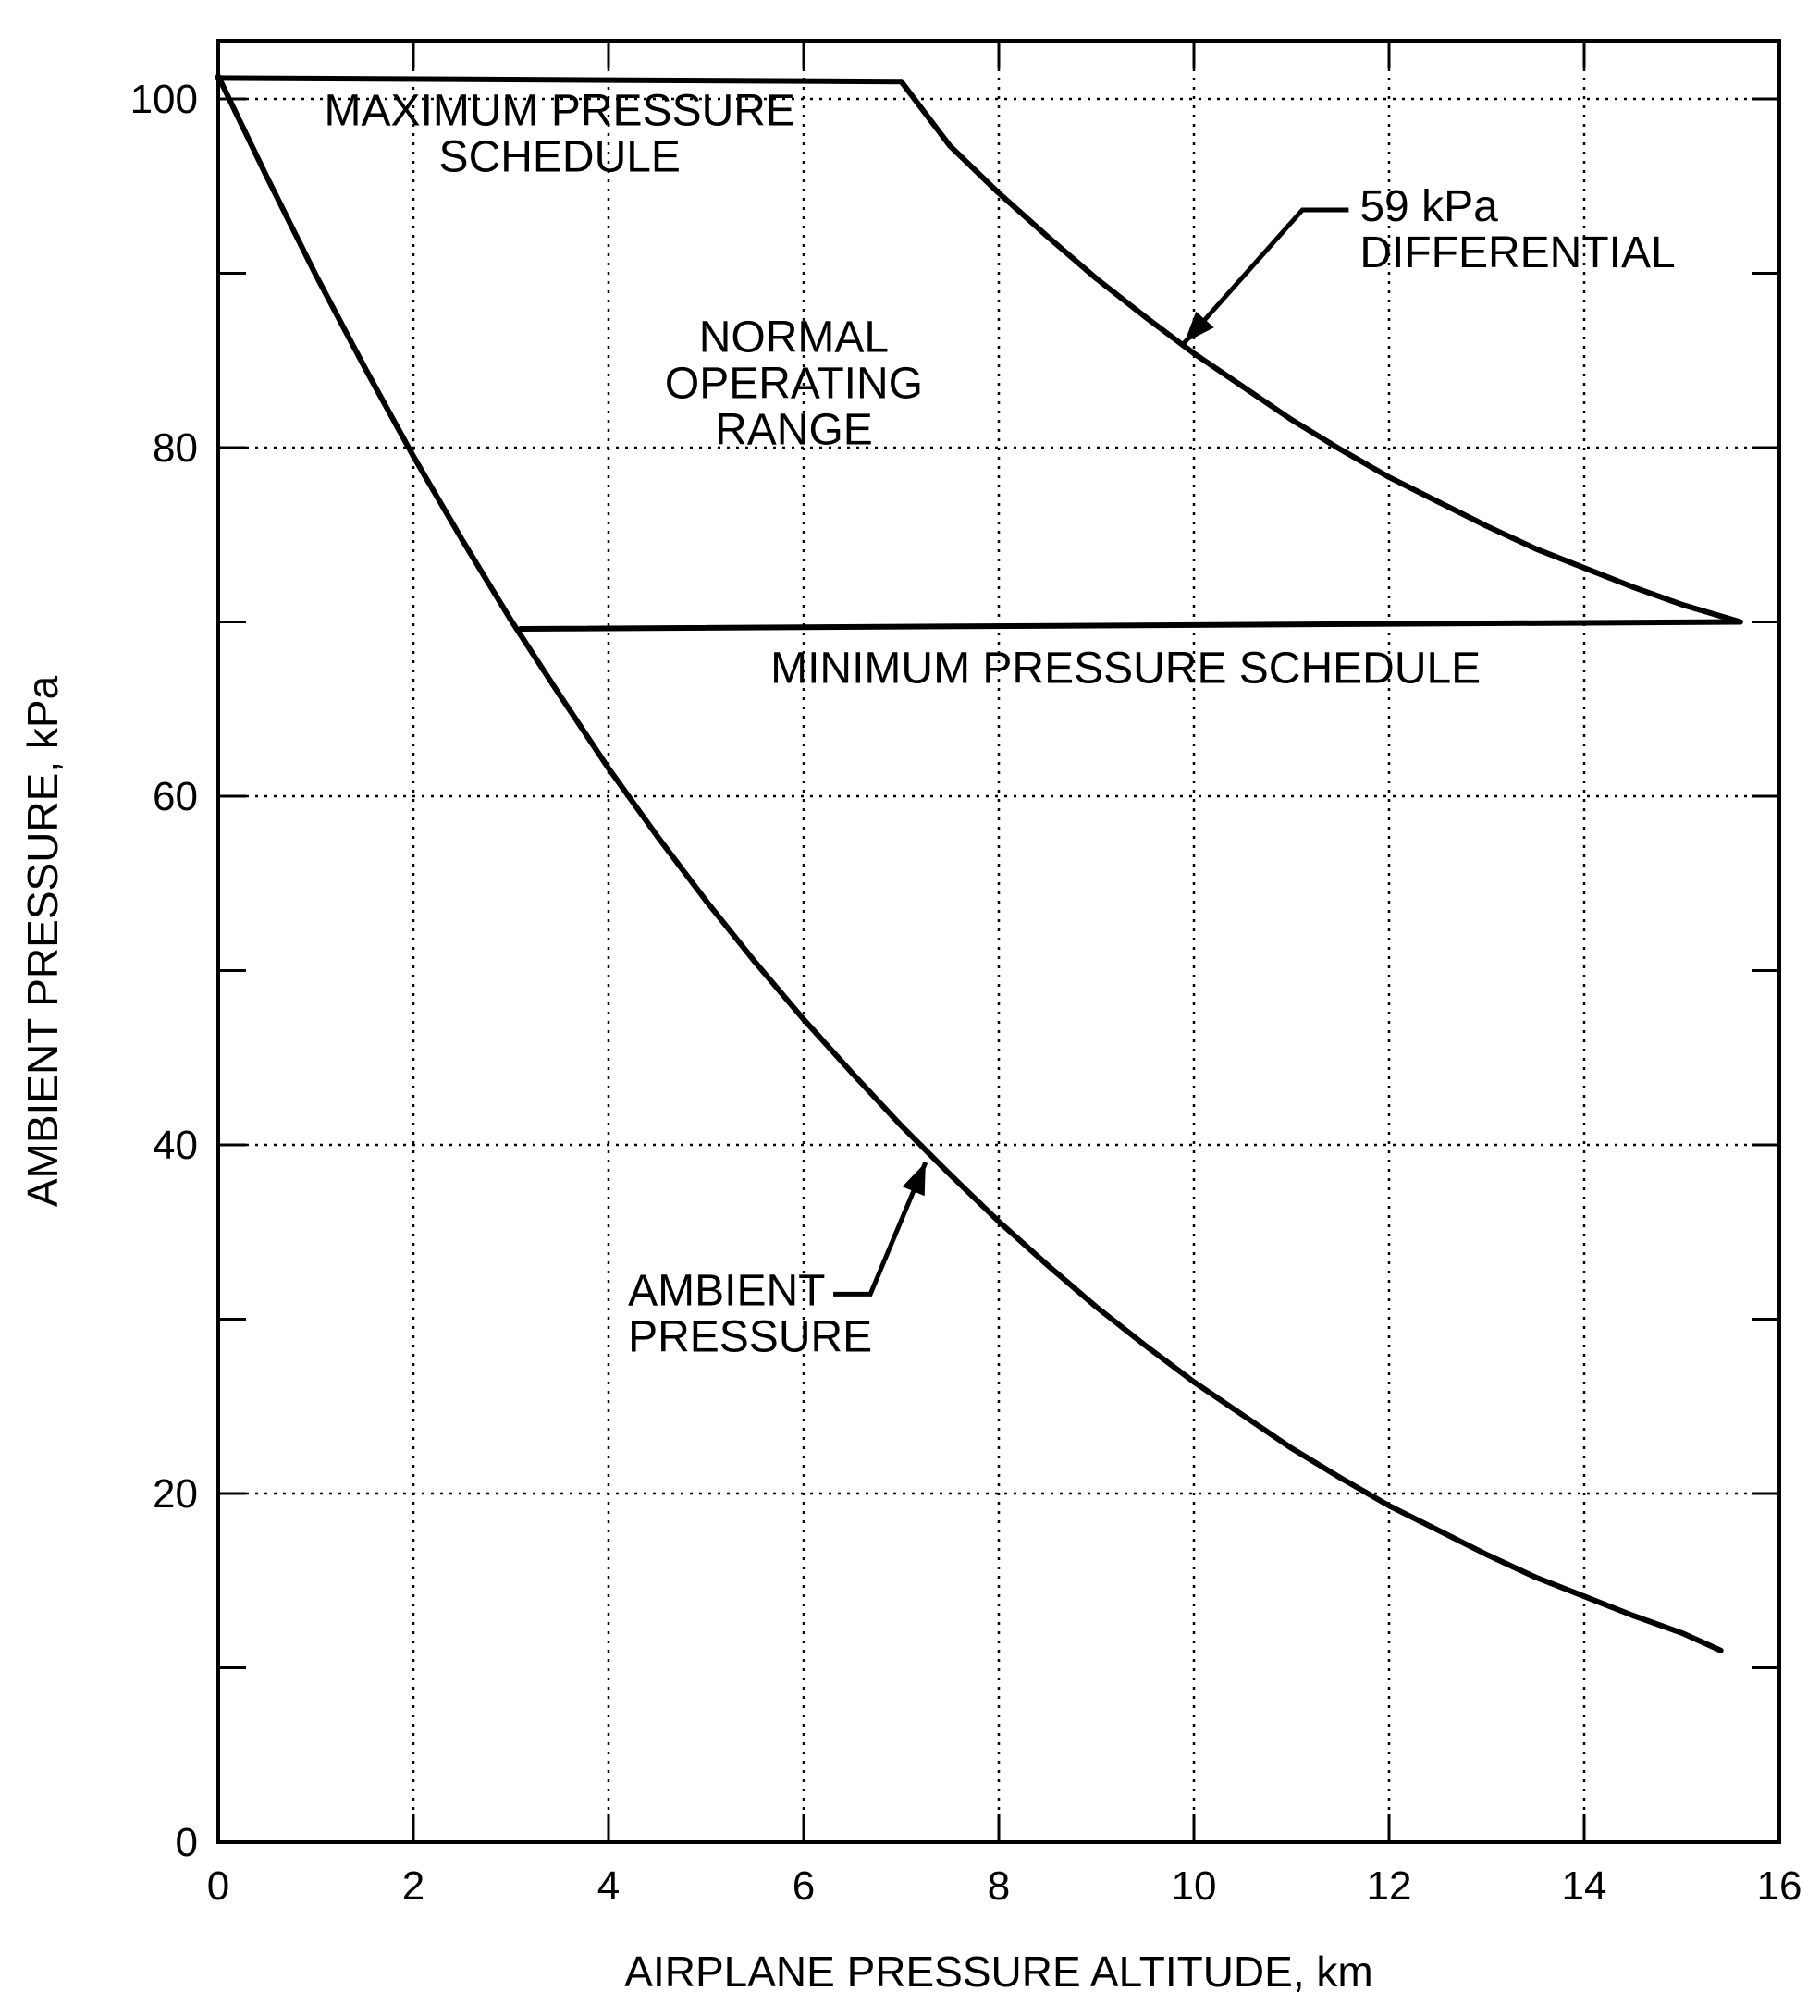  I want to click on x-tick-label: 14, so click(1584, 1886).